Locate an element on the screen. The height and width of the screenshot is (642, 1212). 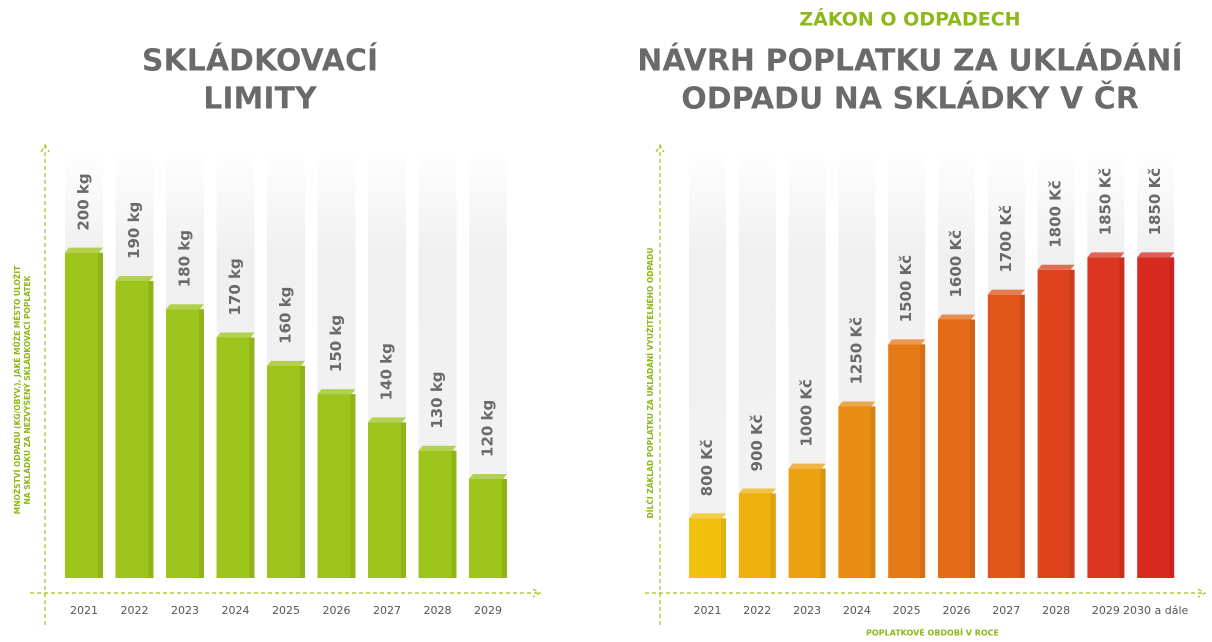
value-label: 160 kg is located at coordinates (286, 315).